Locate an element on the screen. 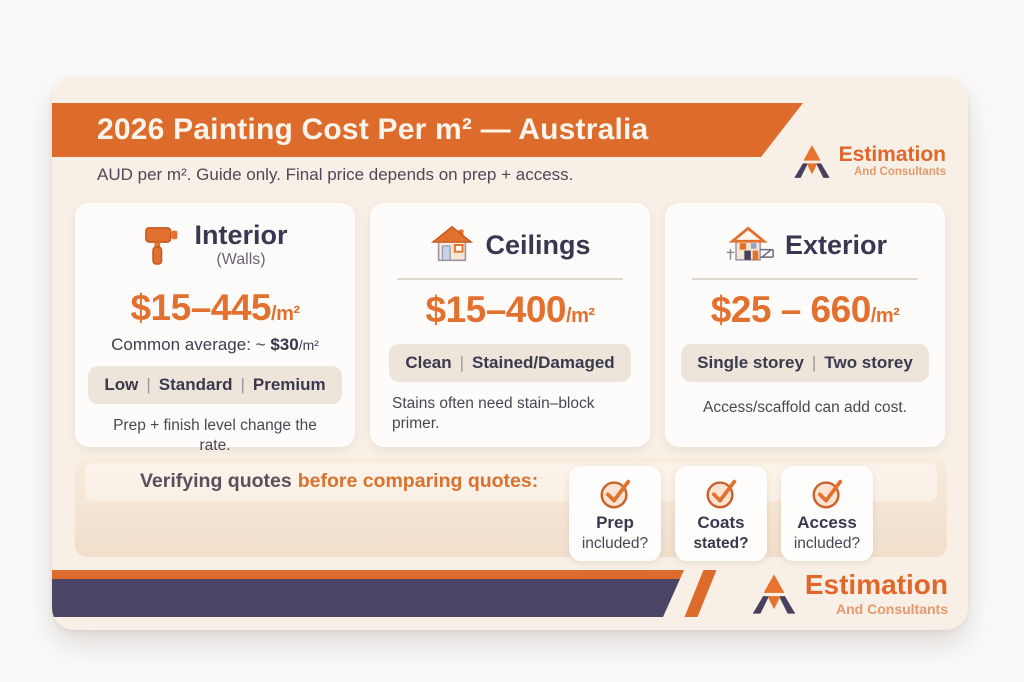 This screenshot has width=1024, height=682. exterior-card-header: Exterior is located at coordinates (805, 245).